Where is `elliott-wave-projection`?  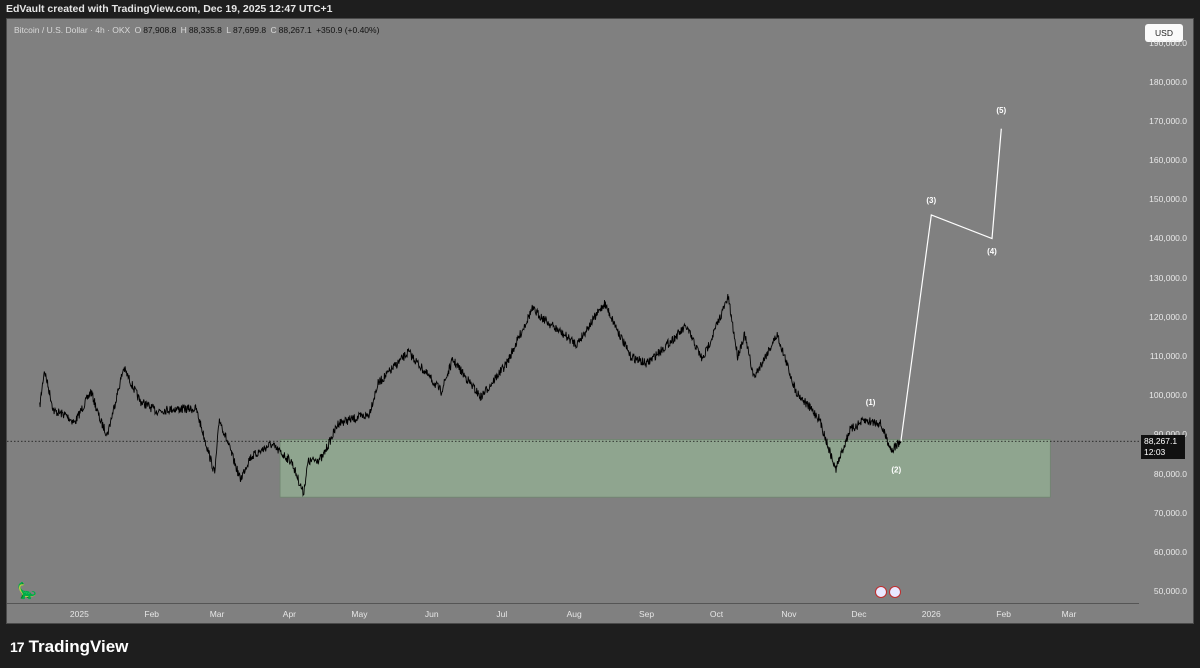 elliott-wave-projection is located at coordinates (951, 285).